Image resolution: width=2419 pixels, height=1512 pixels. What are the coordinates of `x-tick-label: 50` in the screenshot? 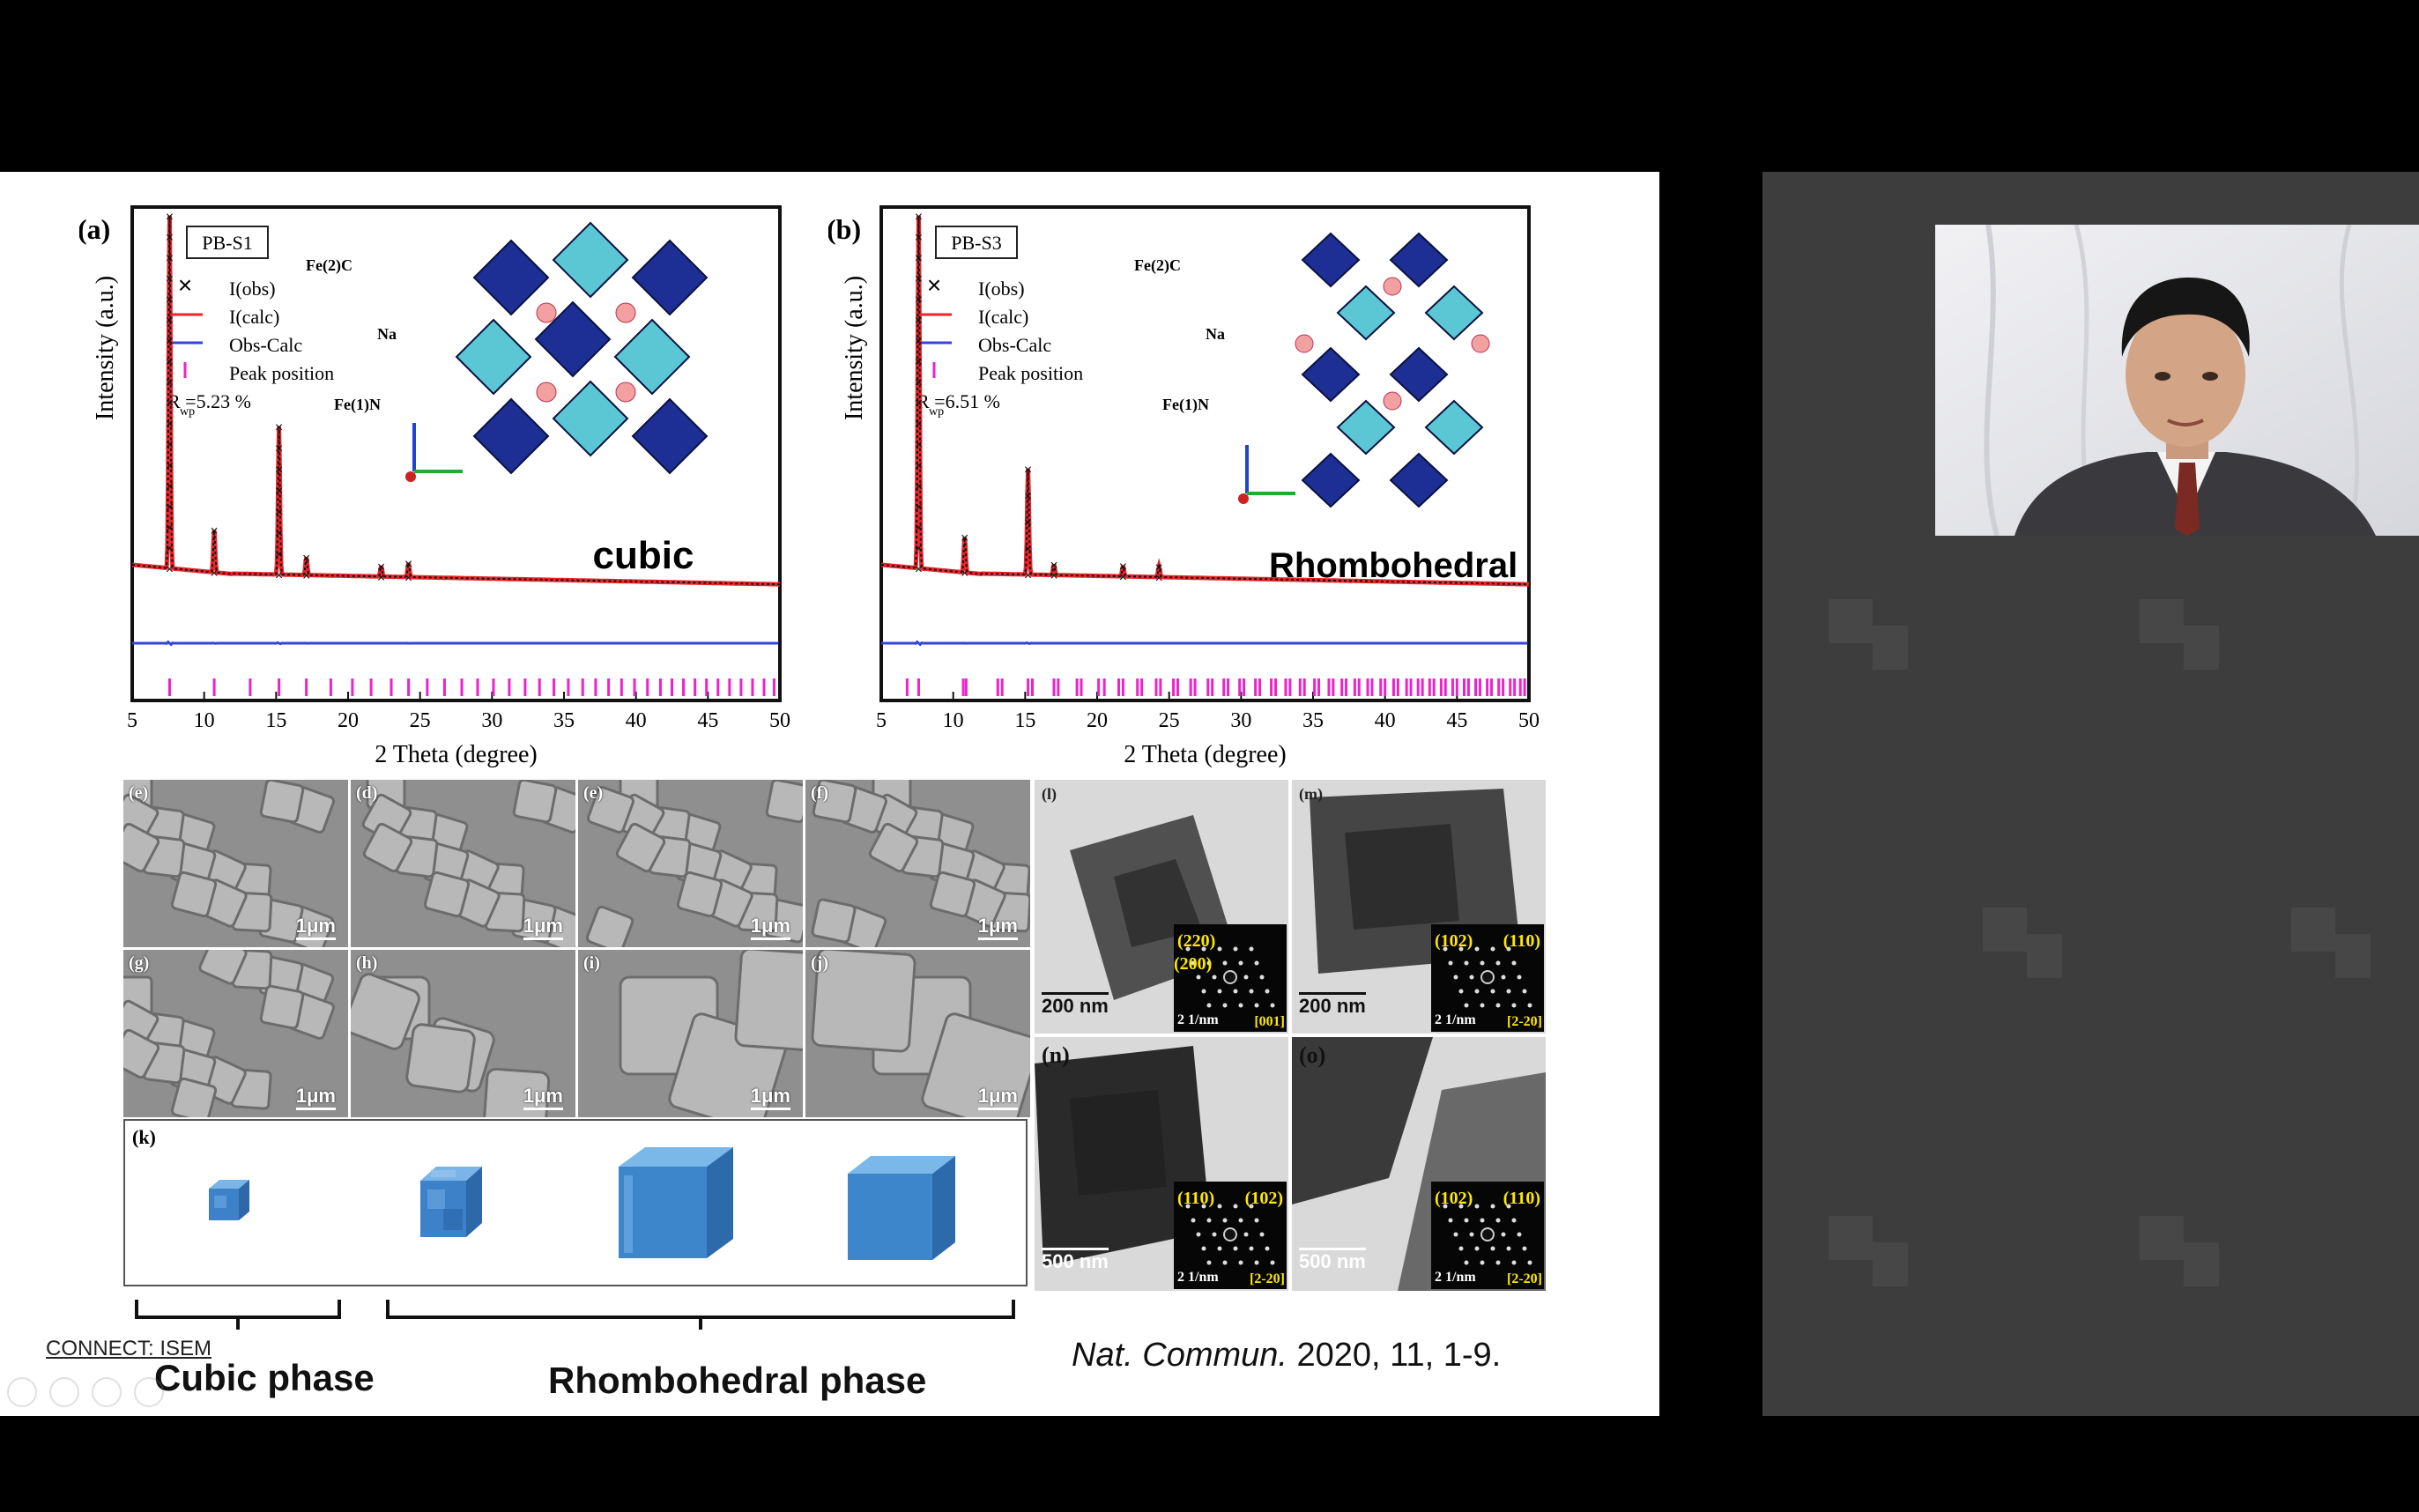 It's located at (1529, 720).